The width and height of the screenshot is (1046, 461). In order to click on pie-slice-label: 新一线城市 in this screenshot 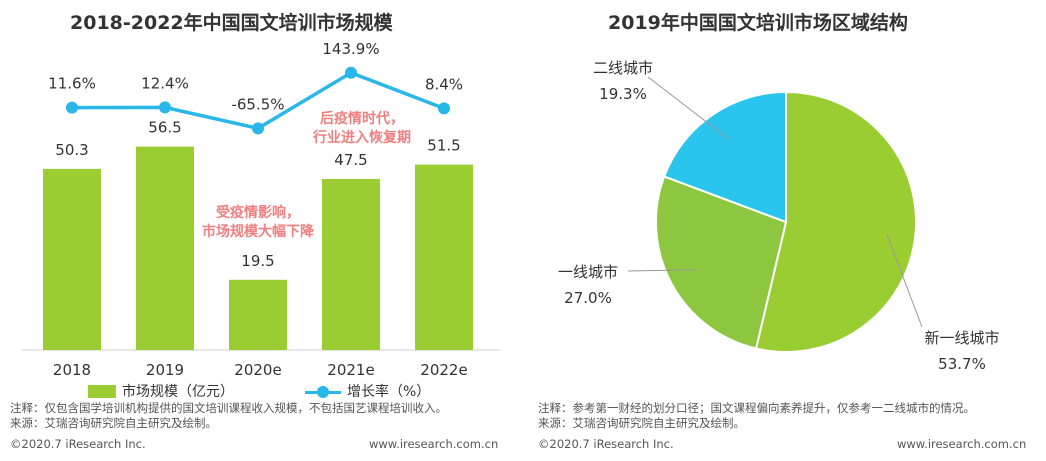, I will do `click(961, 338)`.